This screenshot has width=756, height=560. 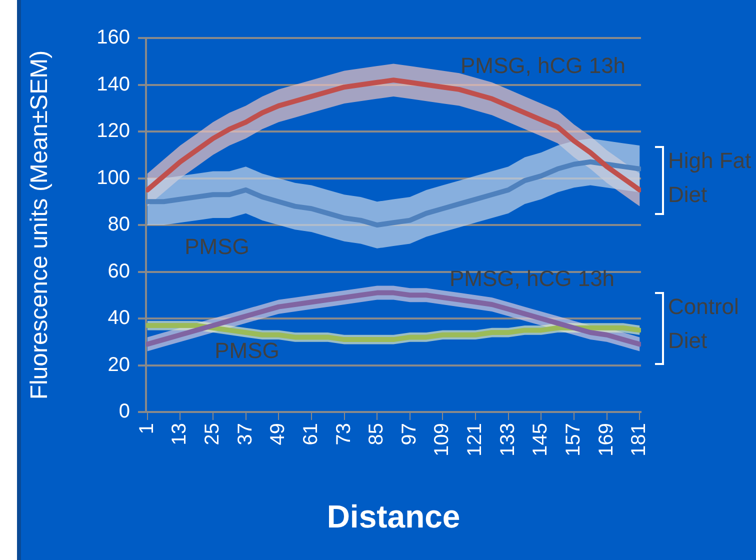 I want to click on y-axis-title: Fluorescence units (Mean±SEM), so click(x=40, y=225).